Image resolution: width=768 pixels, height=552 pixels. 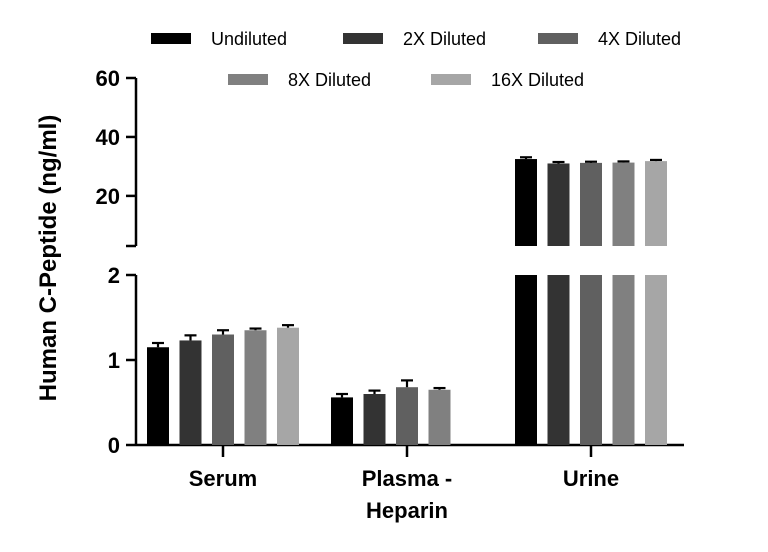 What do you see at coordinates (108, 196) in the screenshot?
I see `y-tick-label: 20` at bounding box center [108, 196].